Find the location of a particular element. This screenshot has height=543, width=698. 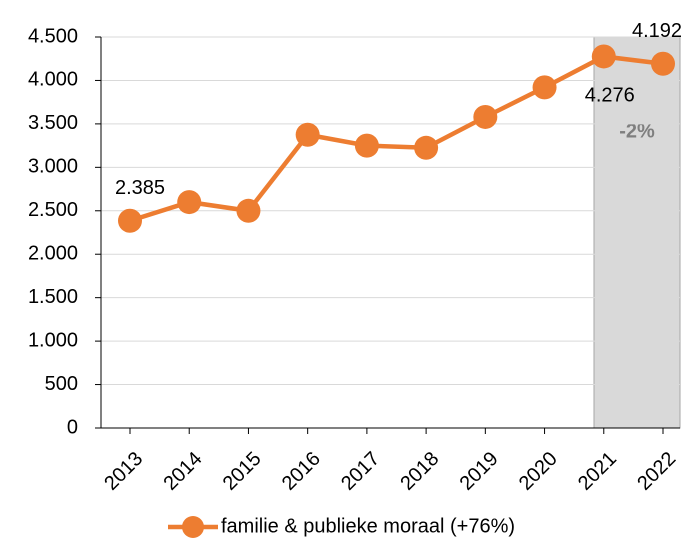

y-tick-label: 0 is located at coordinates (72, 427).